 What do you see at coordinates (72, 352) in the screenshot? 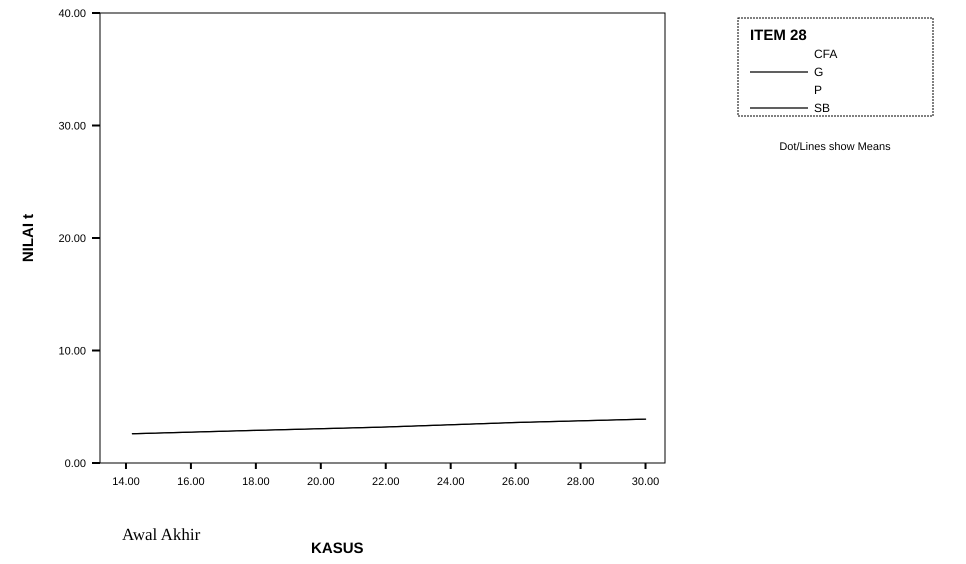
I see `y-tick-label: 10.00` at bounding box center [72, 352].